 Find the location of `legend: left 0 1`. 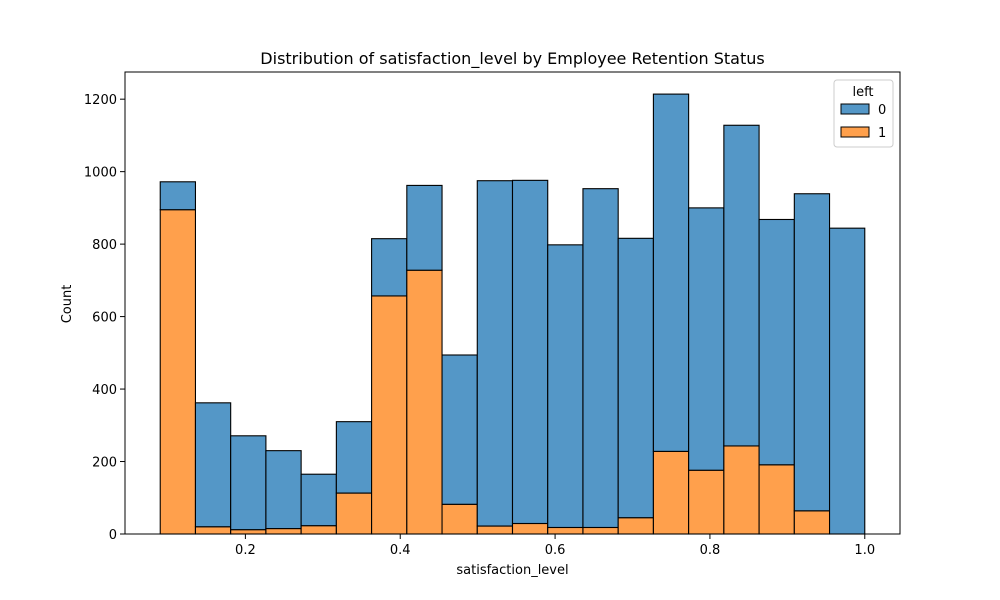

legend: left 0 1 is located at coordinates (863, 113).